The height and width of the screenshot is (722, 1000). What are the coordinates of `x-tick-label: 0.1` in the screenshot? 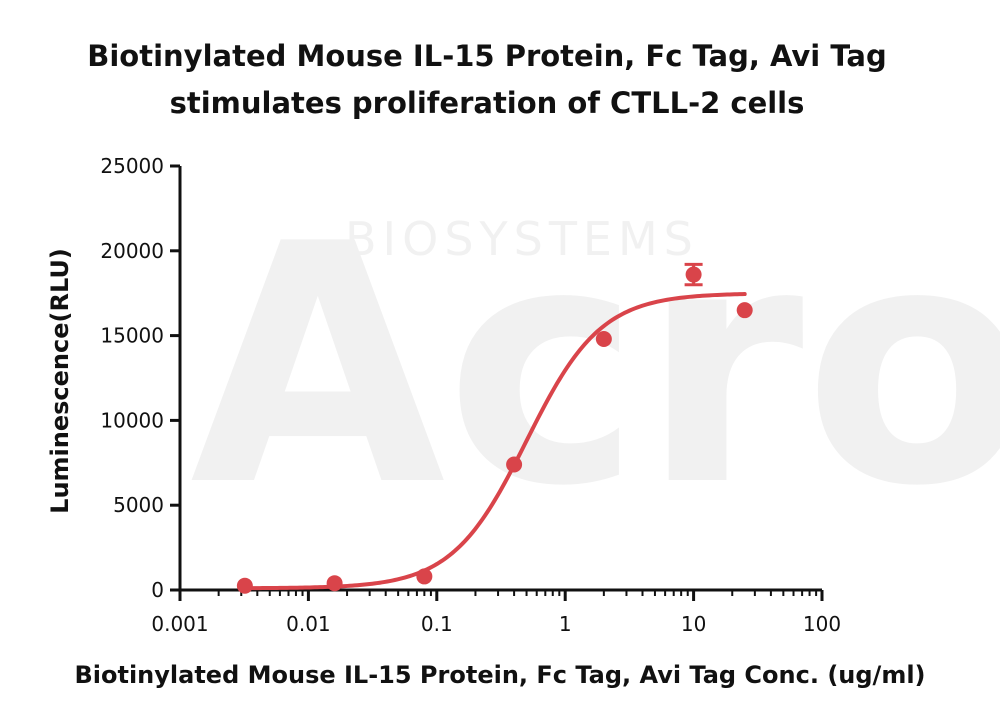 It's located at (437, 624).